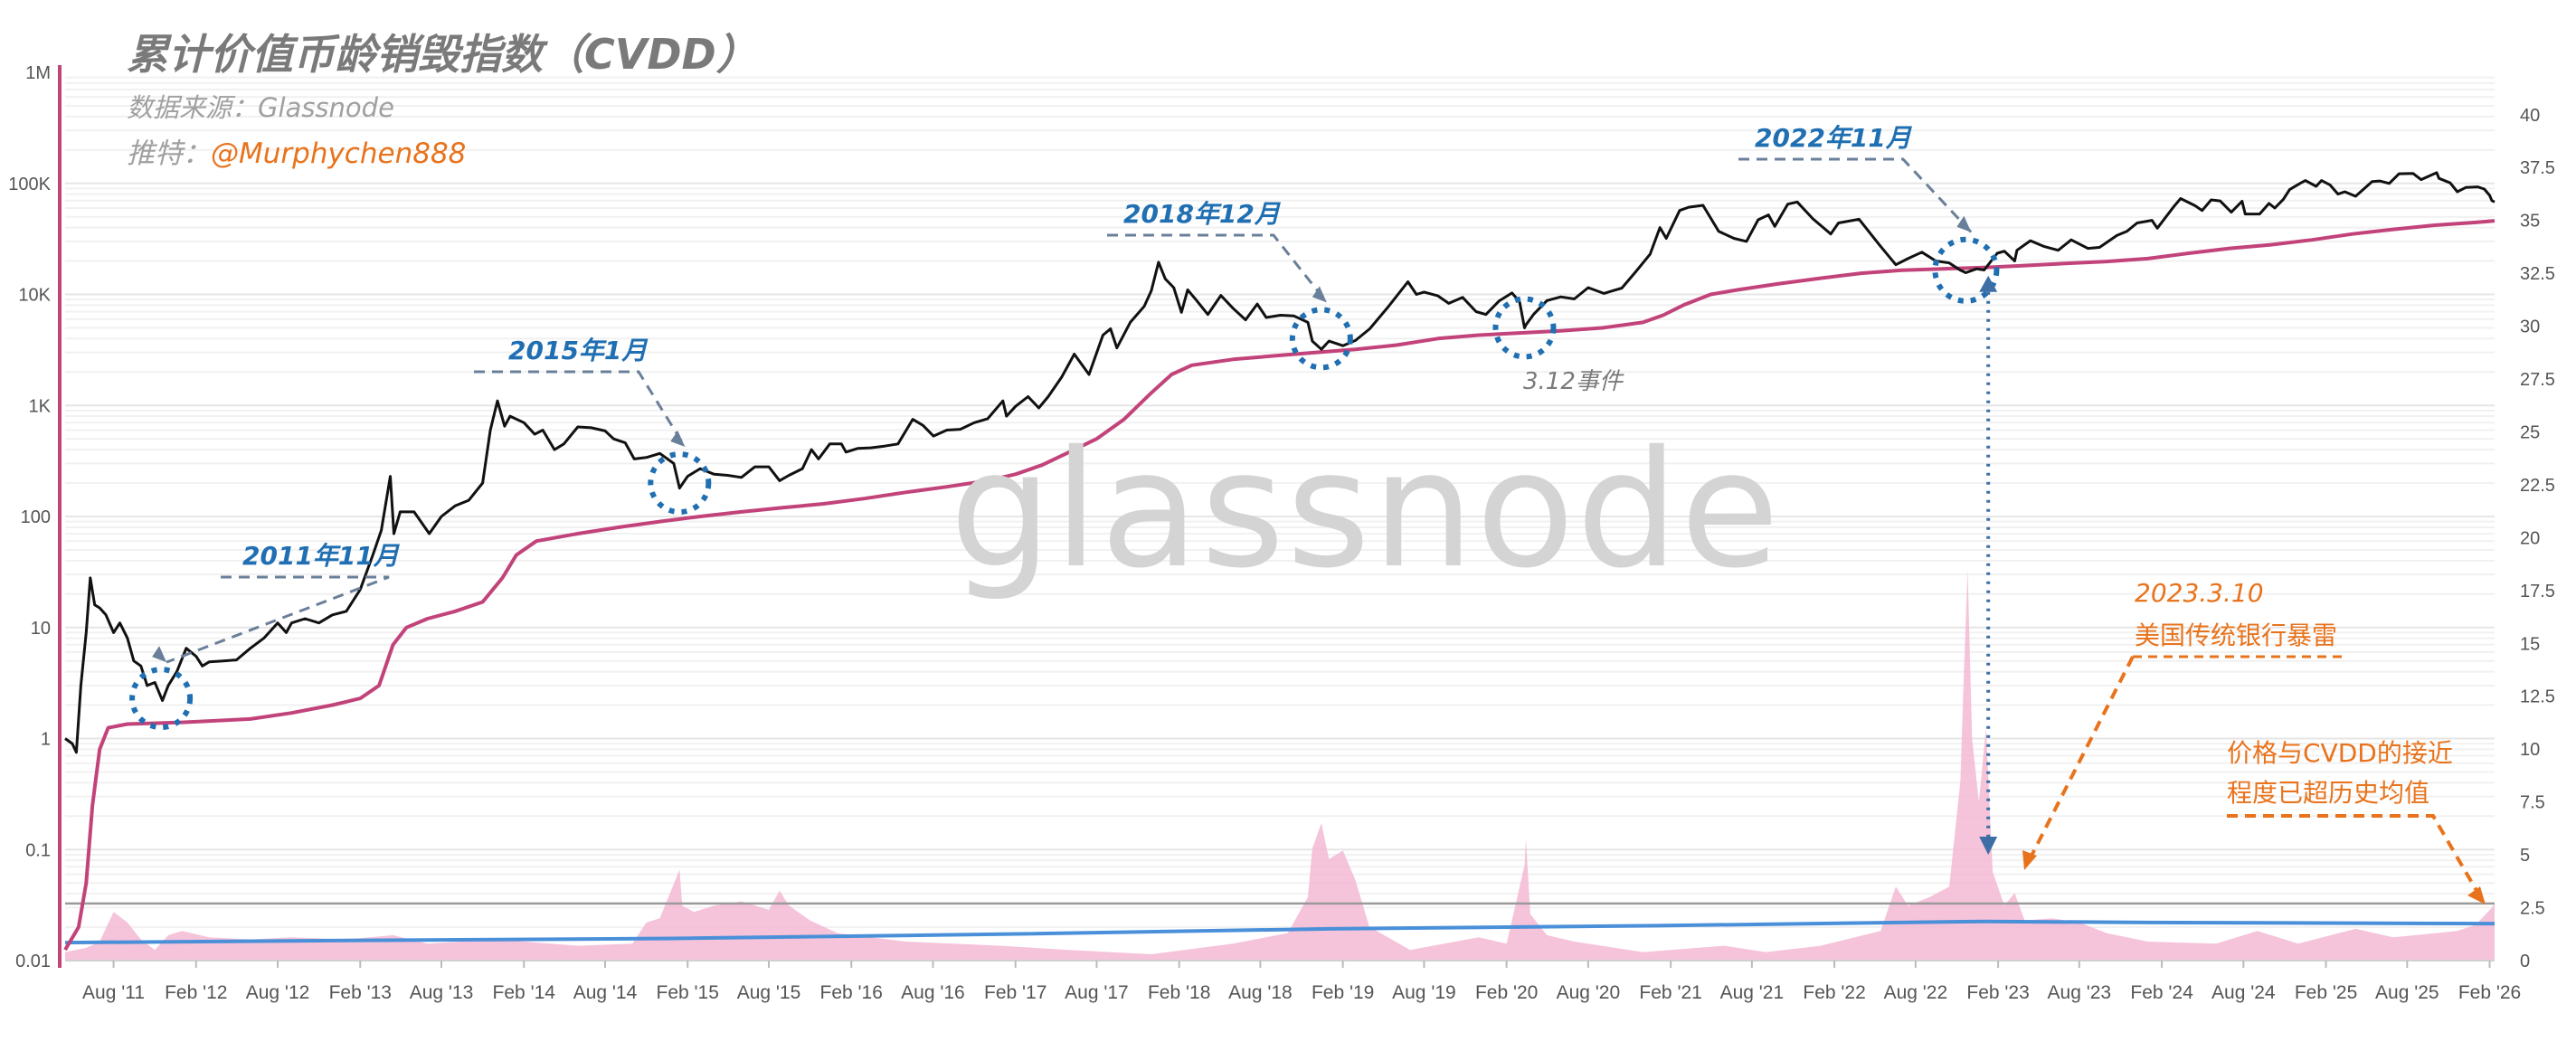 The height and width of the screenshot is (1042, 2576). I want to click on y-left-tick-label: 10K, so click(34, 296).